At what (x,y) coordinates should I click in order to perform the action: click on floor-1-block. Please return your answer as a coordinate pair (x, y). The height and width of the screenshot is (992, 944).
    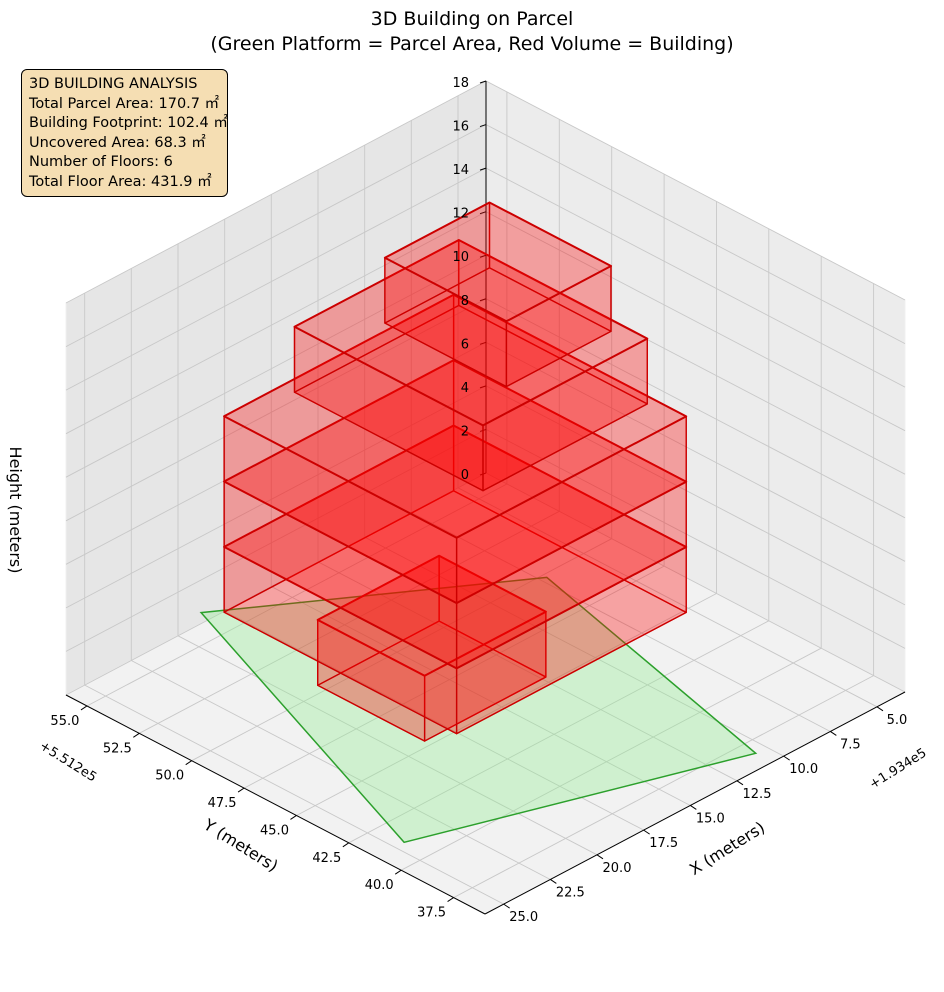
    Looking at the image, I should click on (431, 648).